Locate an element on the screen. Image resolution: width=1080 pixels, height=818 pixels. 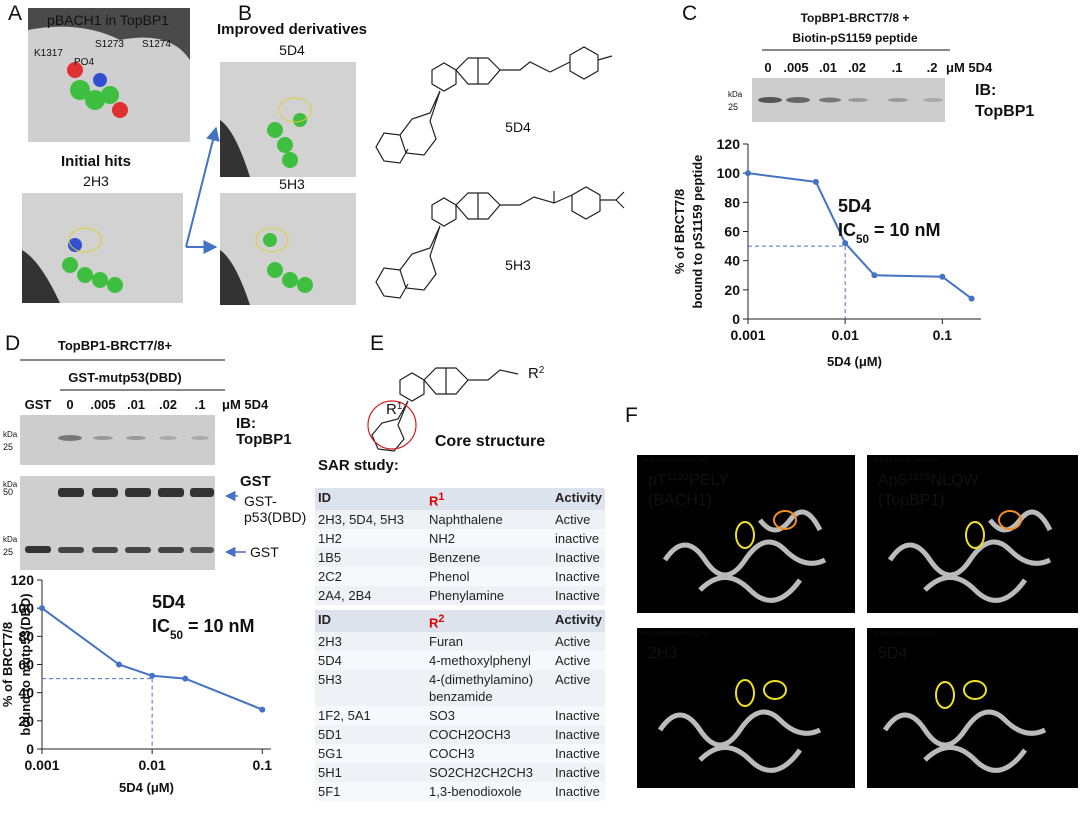
table-row: 5H1 SO2CH2CH2CH3 Inactive is located at coordinates (460, 773).